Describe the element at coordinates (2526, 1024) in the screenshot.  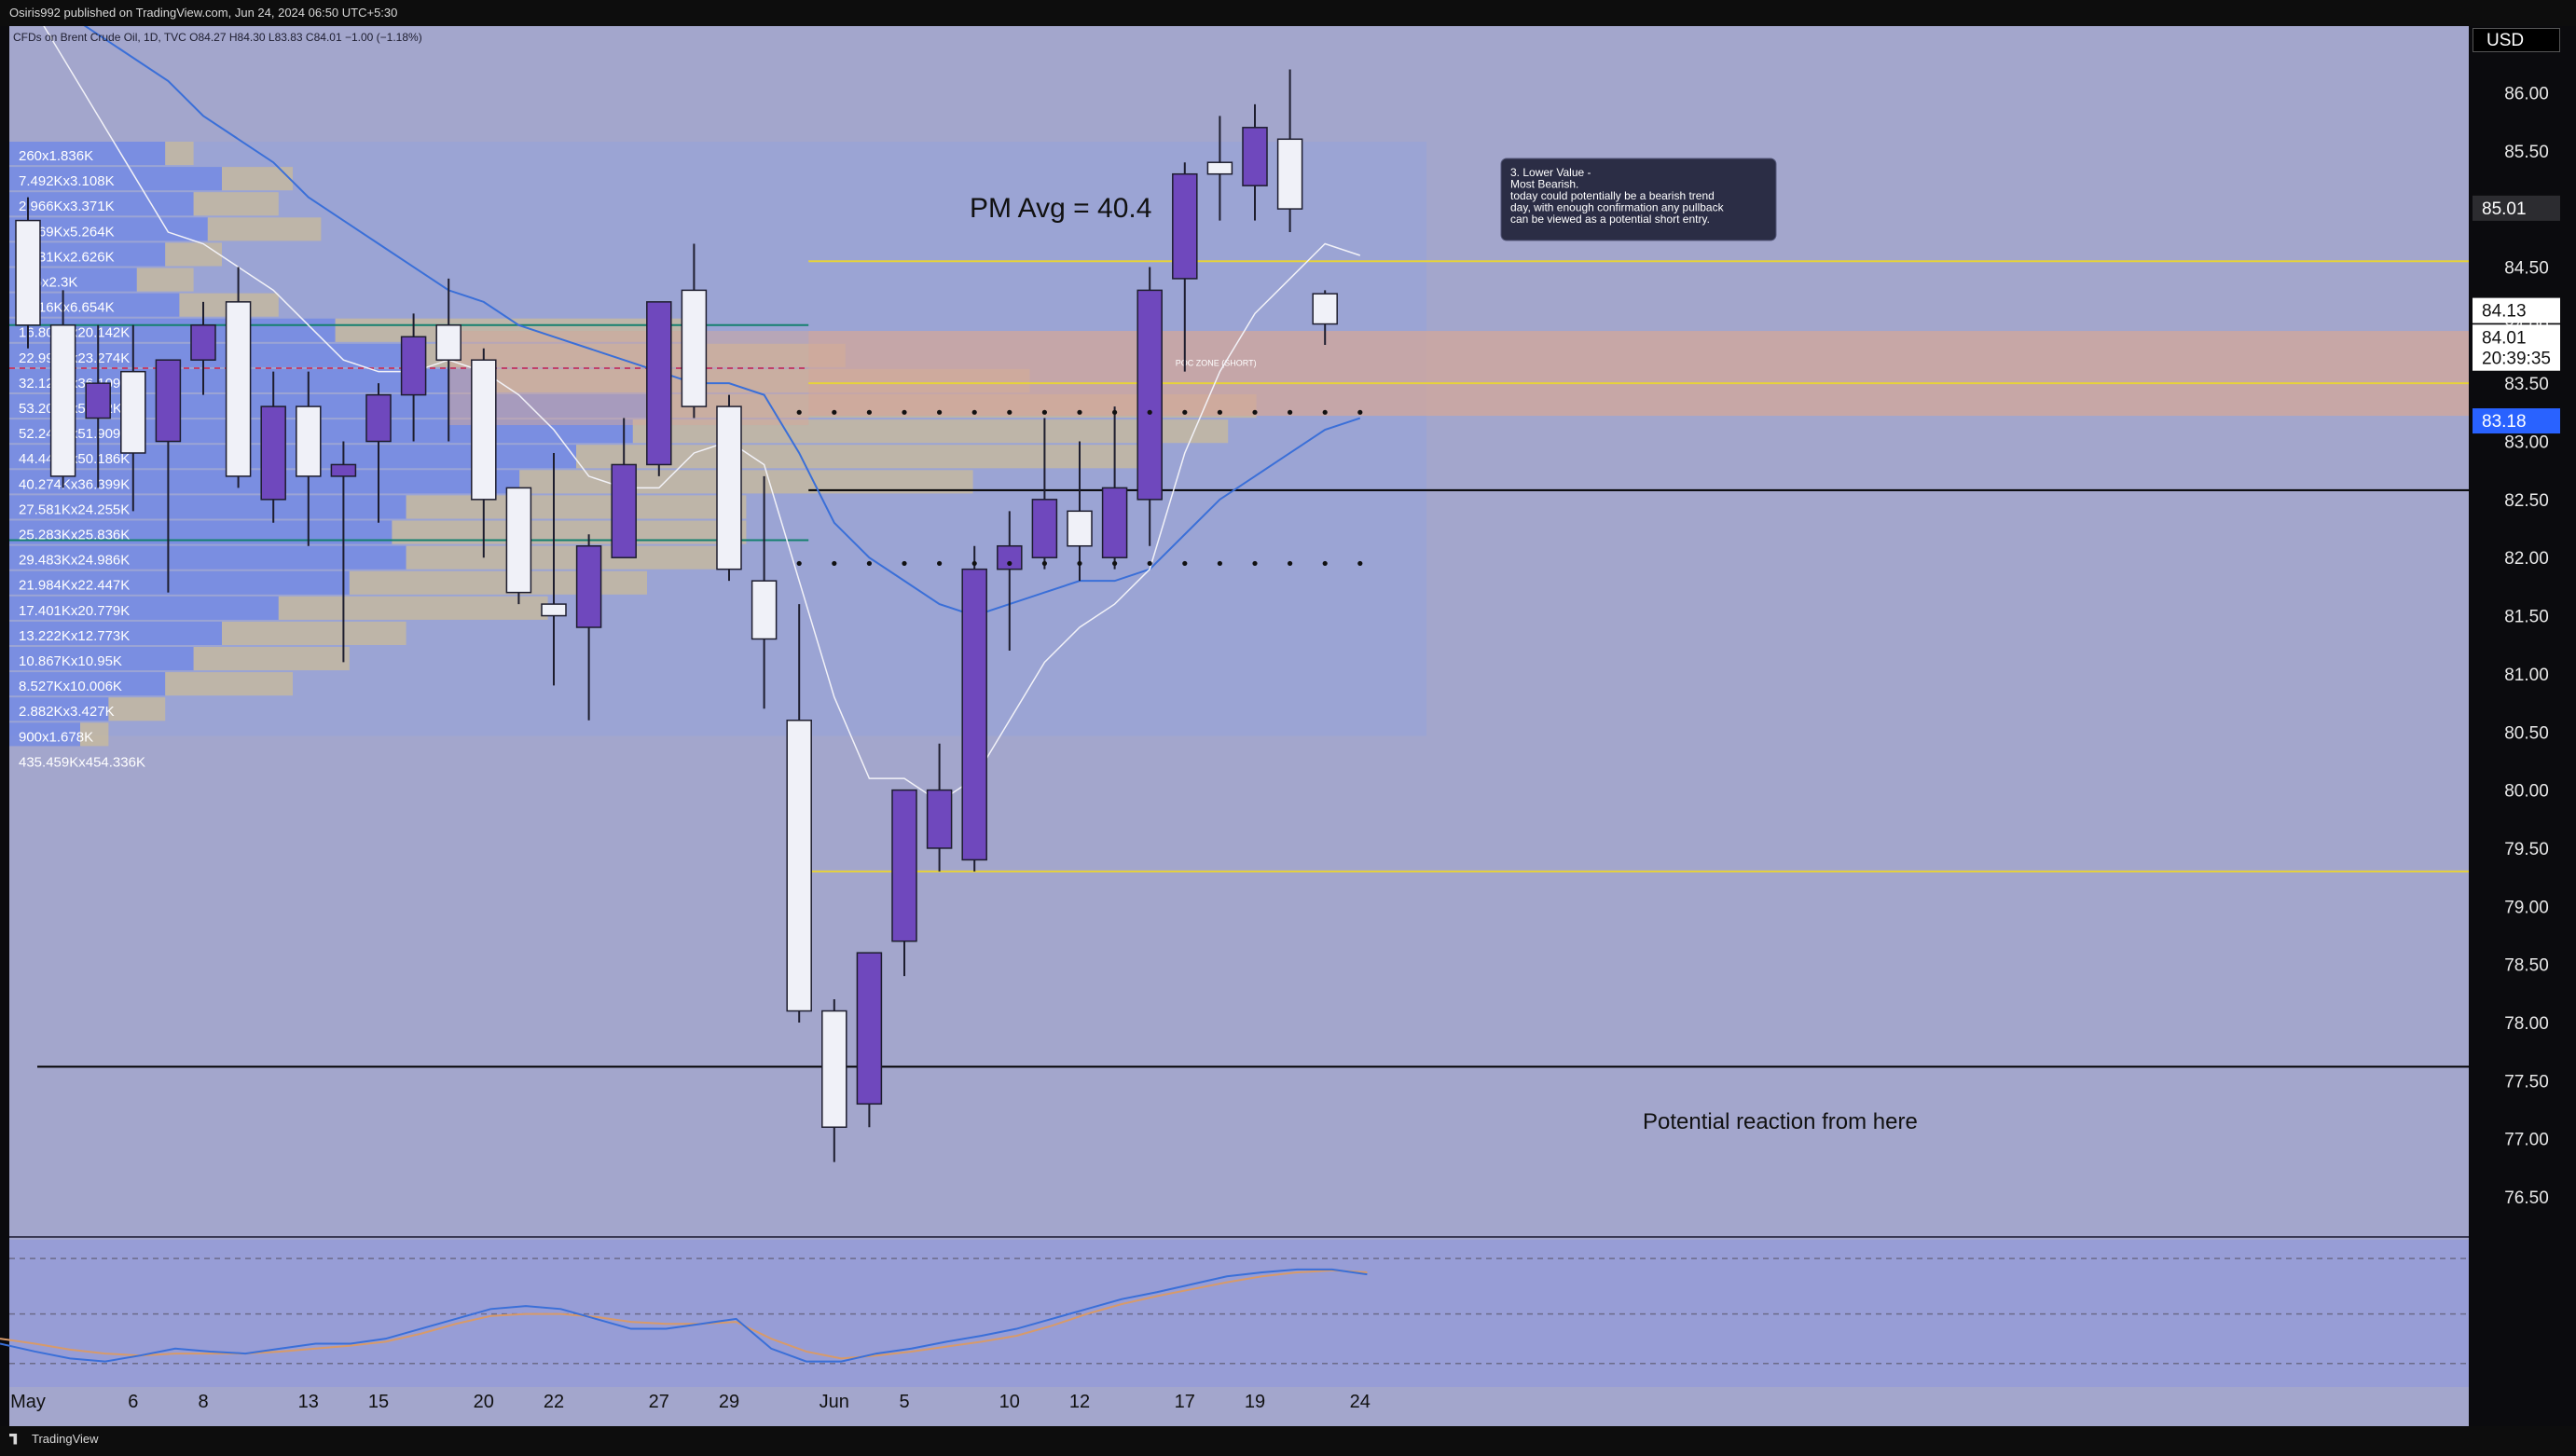
I see `y-tick-label: 78.00` at that location.